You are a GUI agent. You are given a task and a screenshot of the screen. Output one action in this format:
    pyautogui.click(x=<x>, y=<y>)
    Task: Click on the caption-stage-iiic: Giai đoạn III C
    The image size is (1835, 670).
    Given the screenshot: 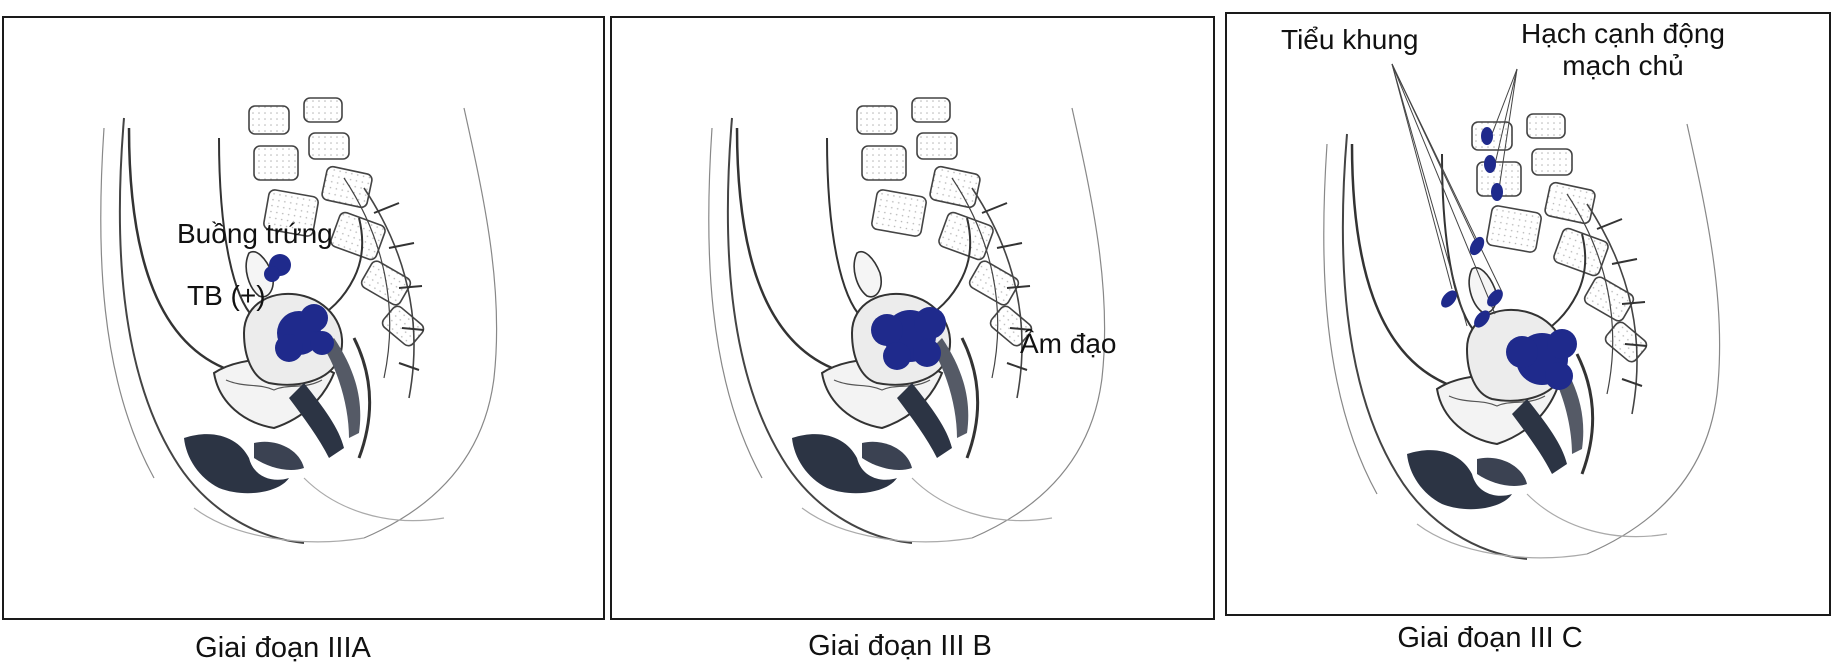 What is the action you would take?
    pyautogui.click(x=1490, y=638)
    